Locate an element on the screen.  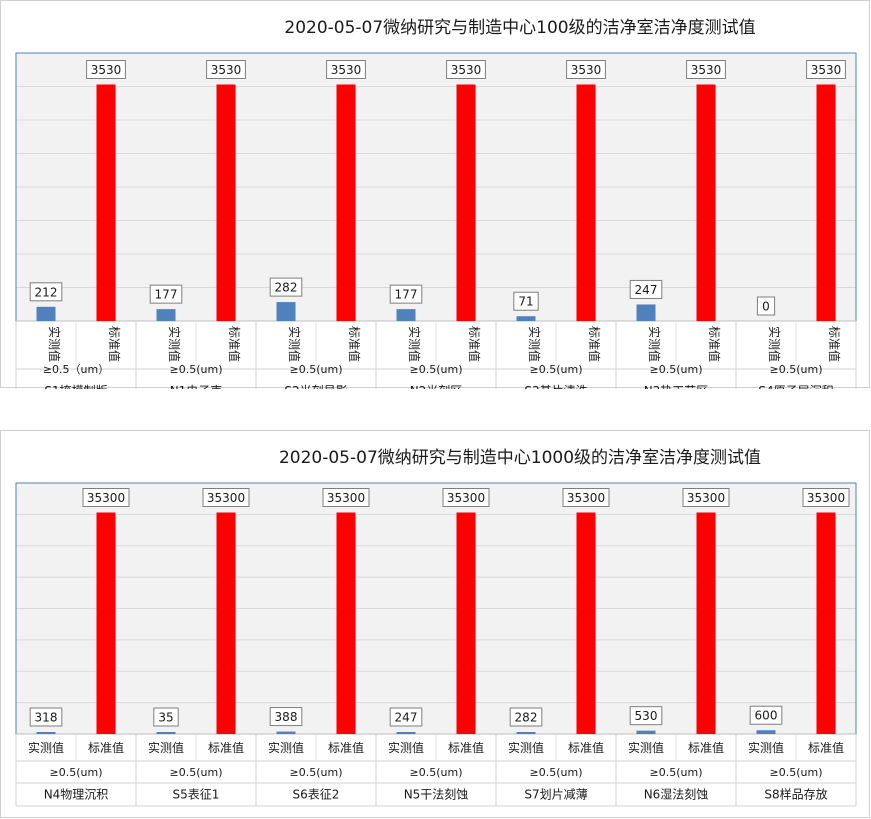
chart-title: 2020-05-07微纳研究与制造中心100级的洁净室洁净度测试值 is located at coordinates (520, 28).